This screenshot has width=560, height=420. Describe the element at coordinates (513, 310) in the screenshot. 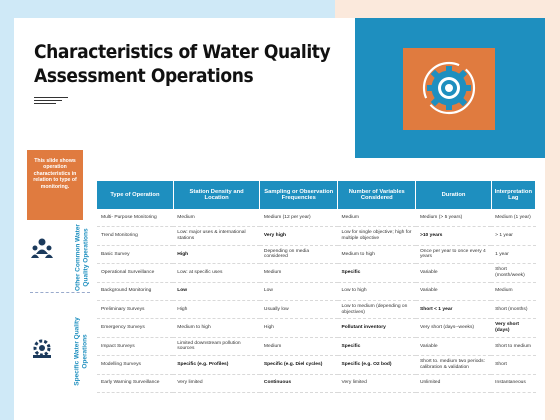

I see `table-cell: Short (months)` at that location.